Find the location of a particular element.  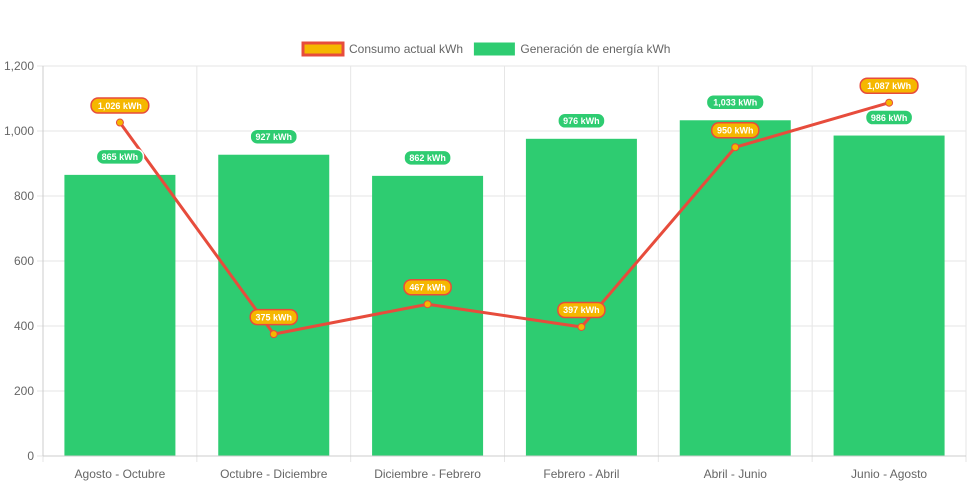

y-tick-label: 1,200 is located at coordinates (19, 66).